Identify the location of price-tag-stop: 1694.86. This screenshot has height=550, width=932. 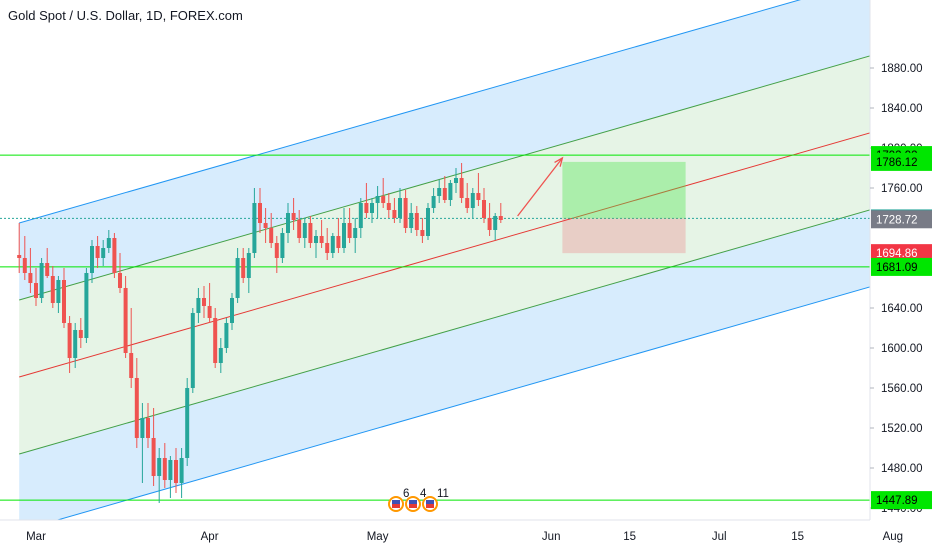
(901, 253).